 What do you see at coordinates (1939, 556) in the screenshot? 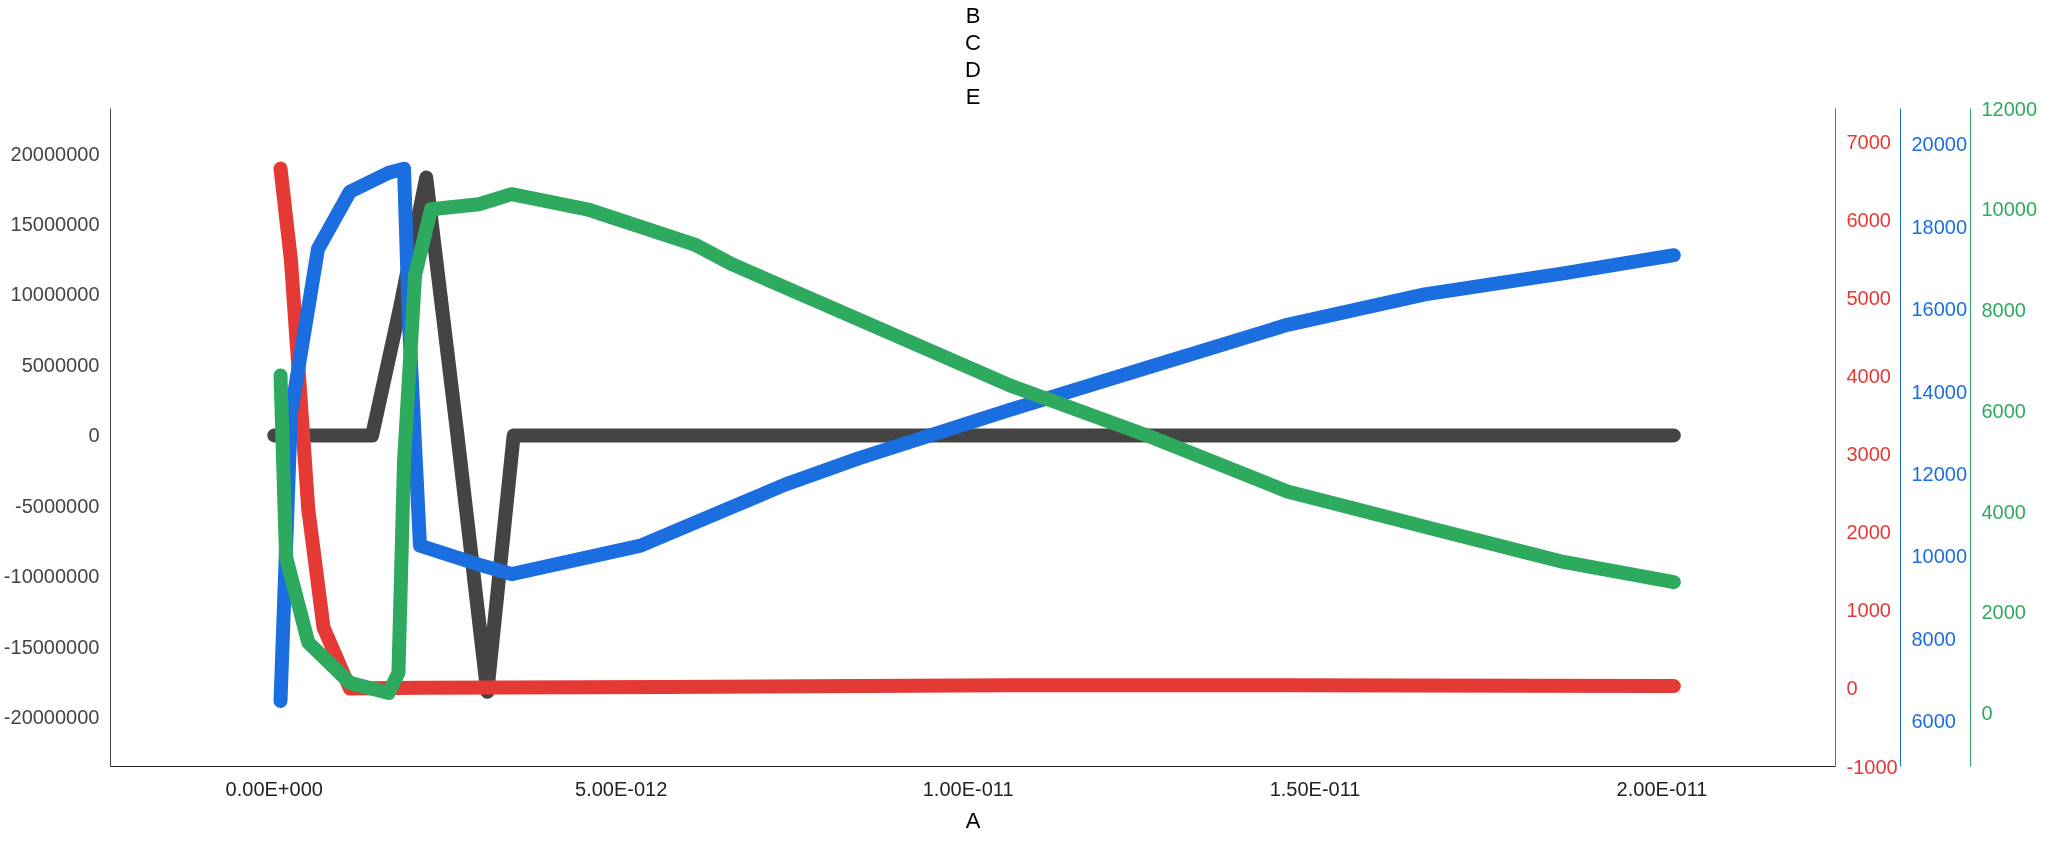
I see `y3-tick-label: 10000` at bounding box center [1939, 556].